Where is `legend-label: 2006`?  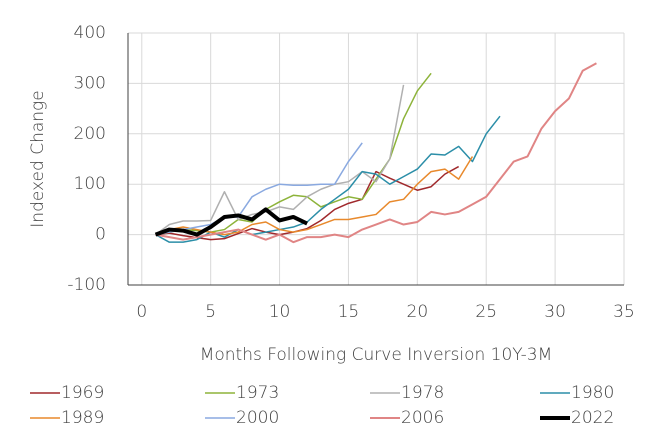
legend-label: 2006 is located at coordinates (422, 418).